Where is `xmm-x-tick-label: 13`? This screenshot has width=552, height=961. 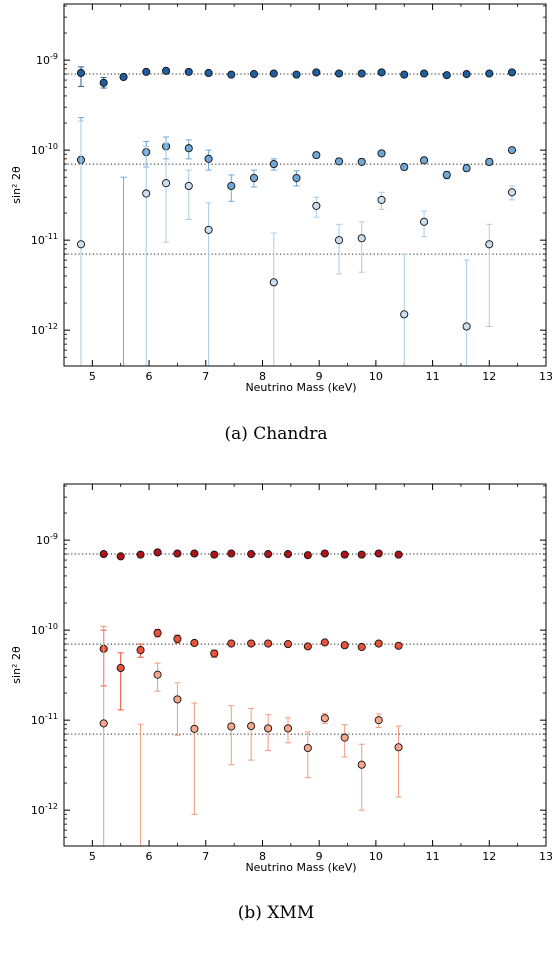
xmm-x-tick-label: 13 is located at coordinates (545, 856).